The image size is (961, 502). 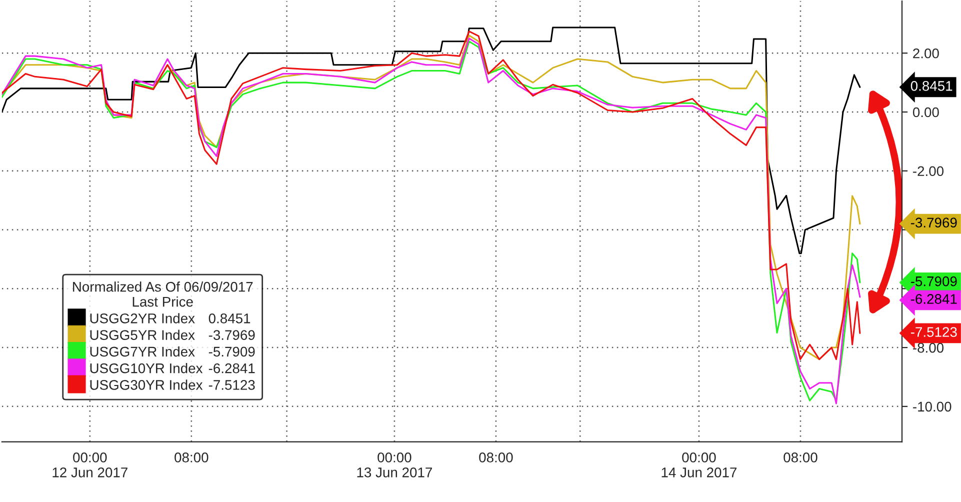 I want to click on y-tick-label: 0.00, so click(x=925, y=112).